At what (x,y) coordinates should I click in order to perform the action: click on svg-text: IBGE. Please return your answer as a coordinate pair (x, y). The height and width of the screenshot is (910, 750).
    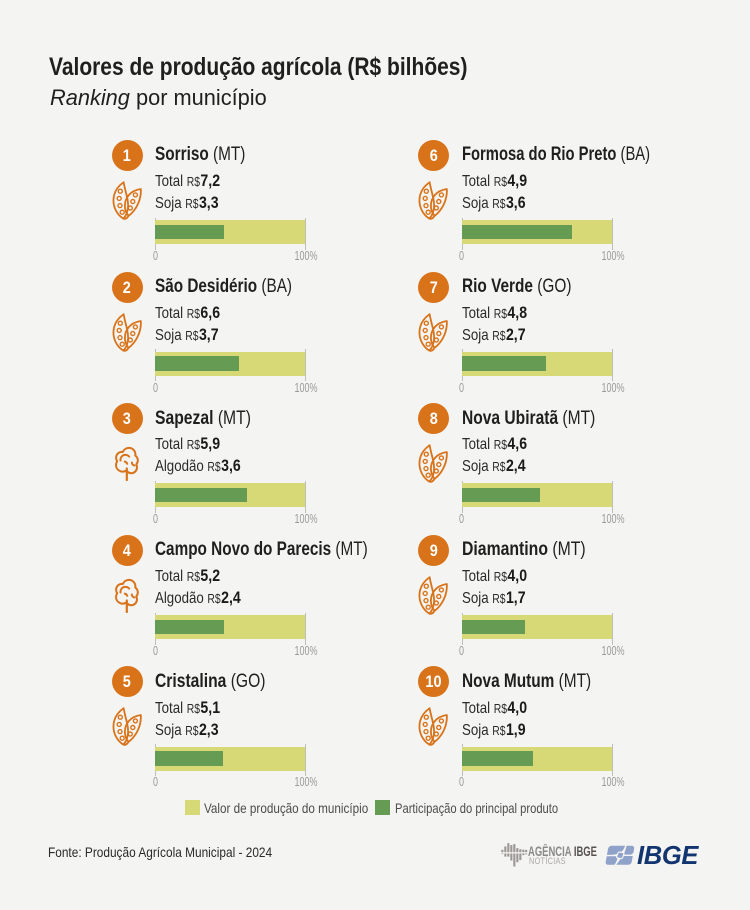
    Looking at the image, I should click on (668, 855).